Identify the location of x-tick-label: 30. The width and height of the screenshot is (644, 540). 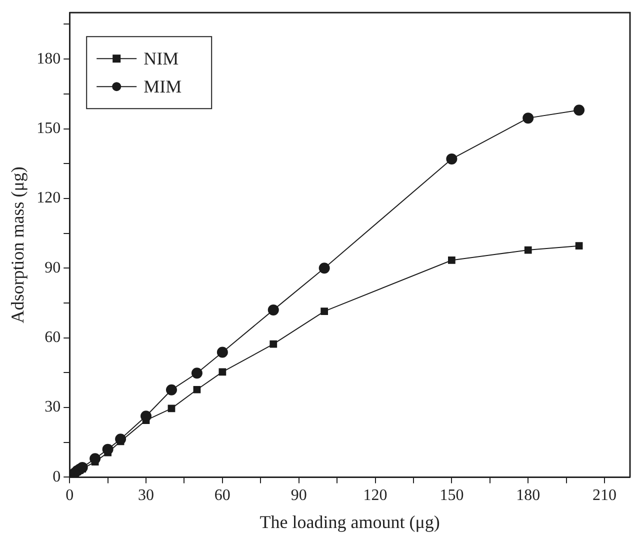
(146, 495).